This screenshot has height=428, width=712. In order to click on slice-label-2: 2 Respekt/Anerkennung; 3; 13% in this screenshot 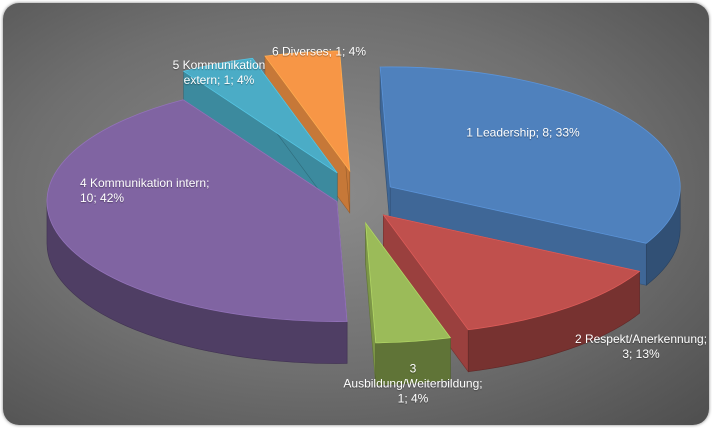, I will do `click(641, 347)`.